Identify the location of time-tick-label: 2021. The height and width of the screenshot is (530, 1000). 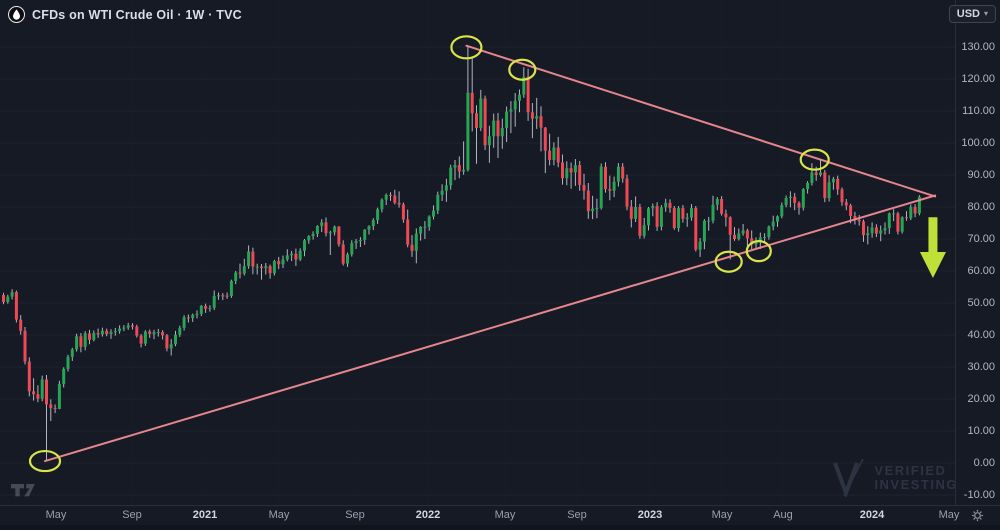
(205, 515).